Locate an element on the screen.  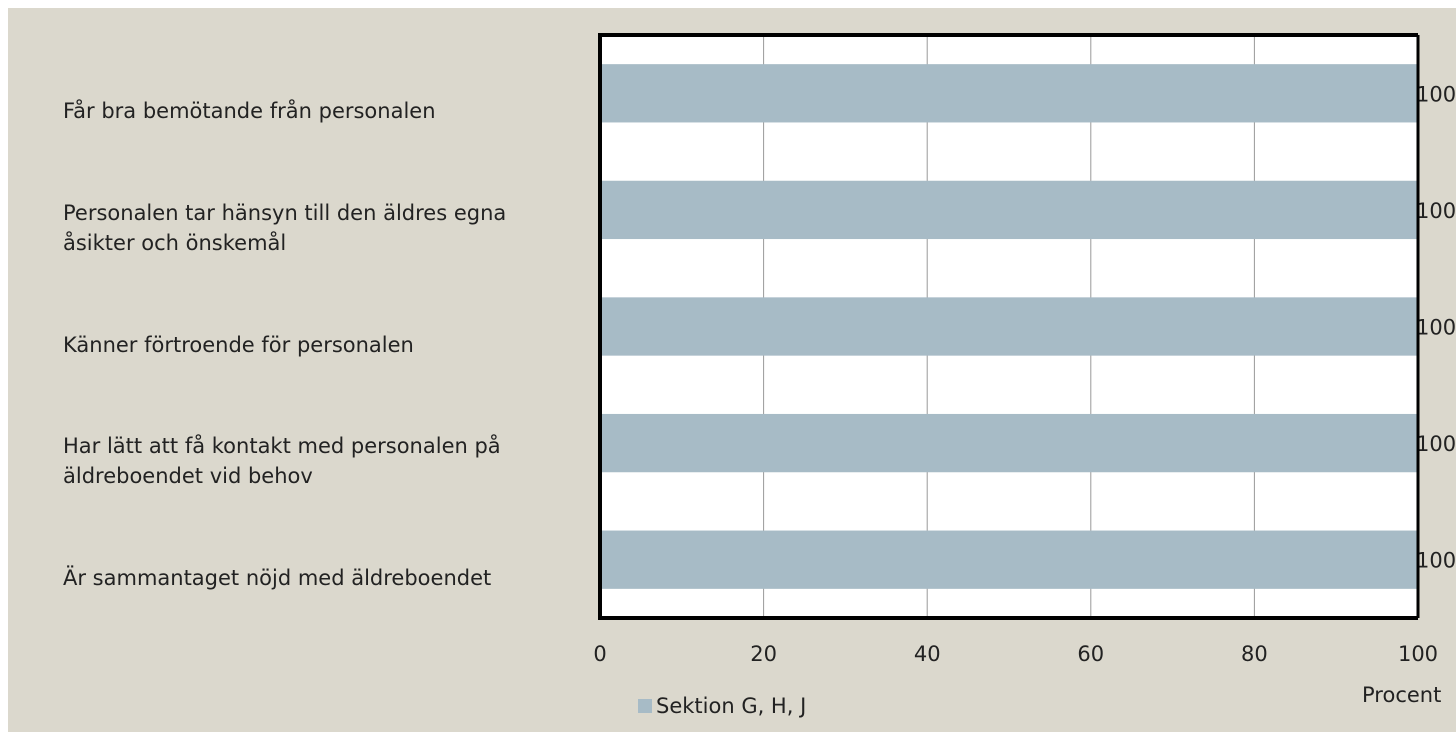
legend-swatch is located at coordinates (645, 706).